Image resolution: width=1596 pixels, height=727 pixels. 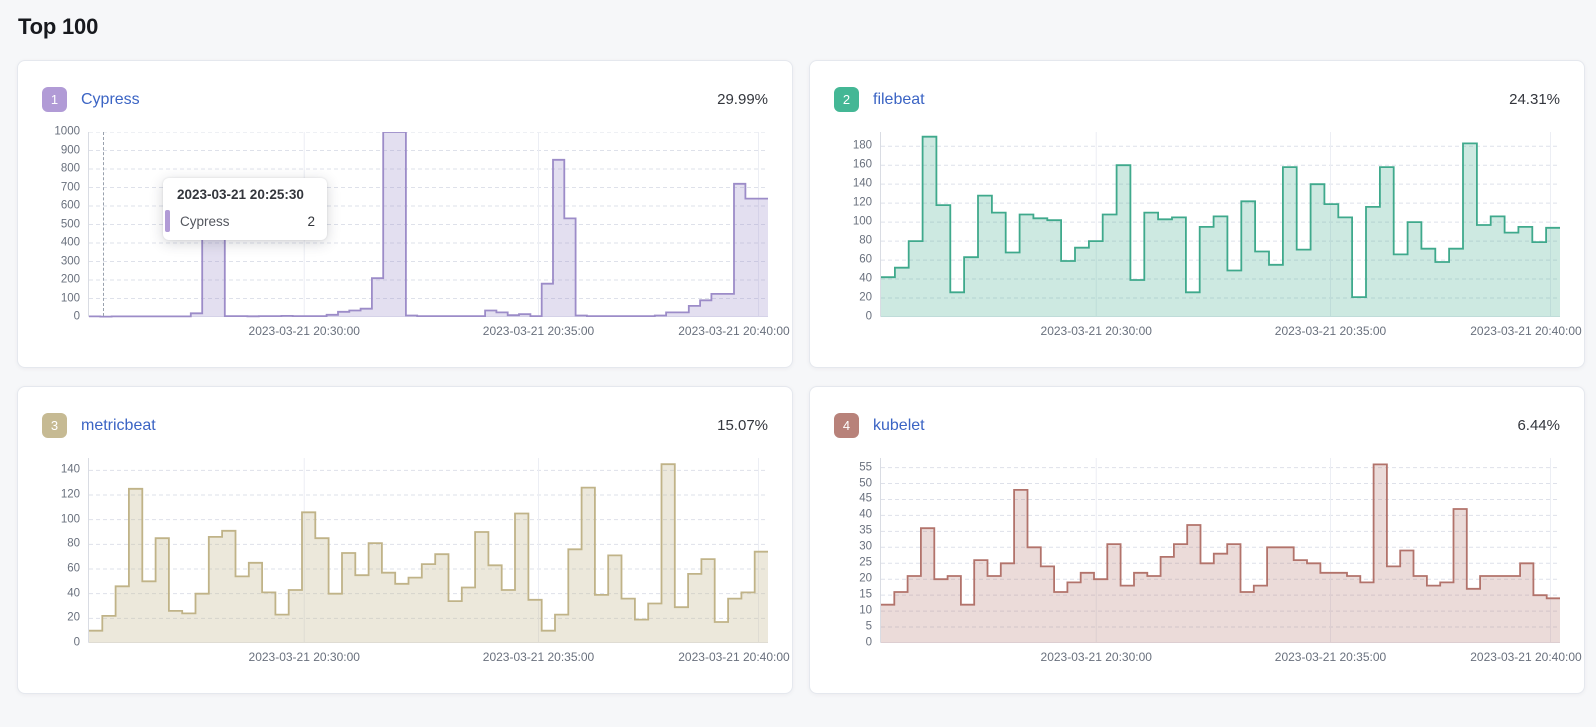 I want to click on panel-header: 3 metricbeat 15.07%, so click(x=405, y=425).